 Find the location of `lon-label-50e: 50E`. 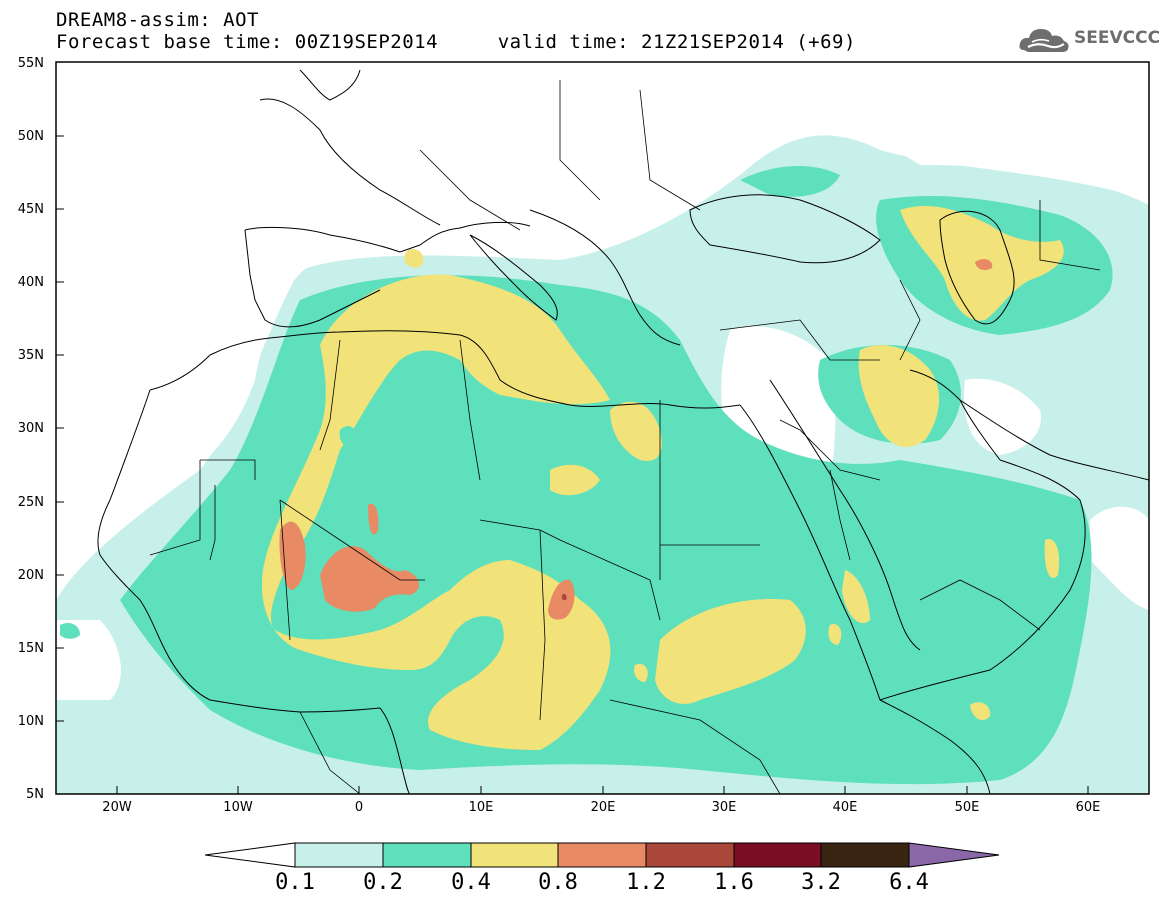

lon-label-50e: 50E is located at coordinates (967, 807).